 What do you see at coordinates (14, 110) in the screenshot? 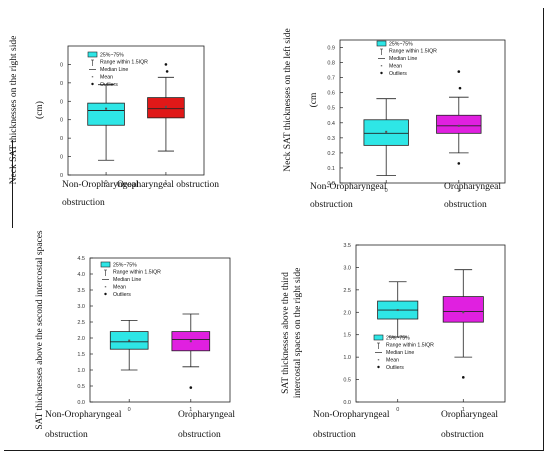
I see `y-axis-title: Neck SAT thicknesses on the right side` at bounding box center [14, 110].